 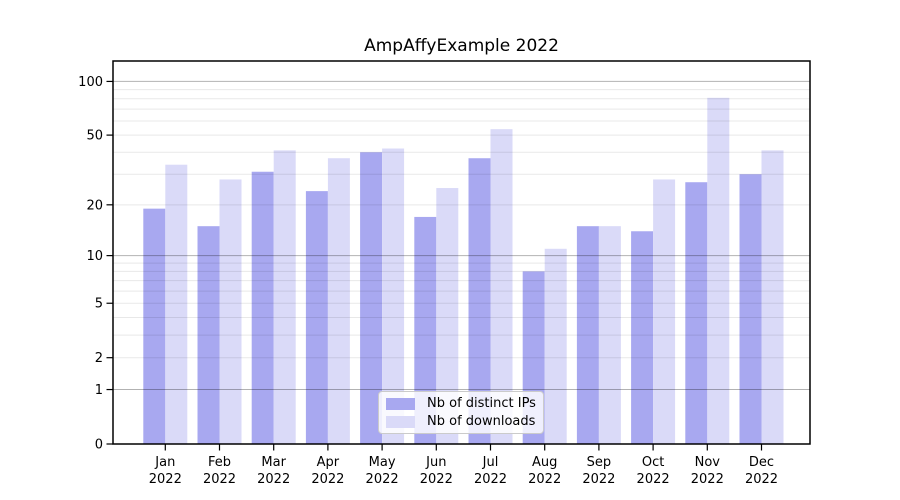 What do you see at coordinates (696, 313) in the screenshot?
I see `bar-nov-distinct-ips` at bounding box center [696, 313].